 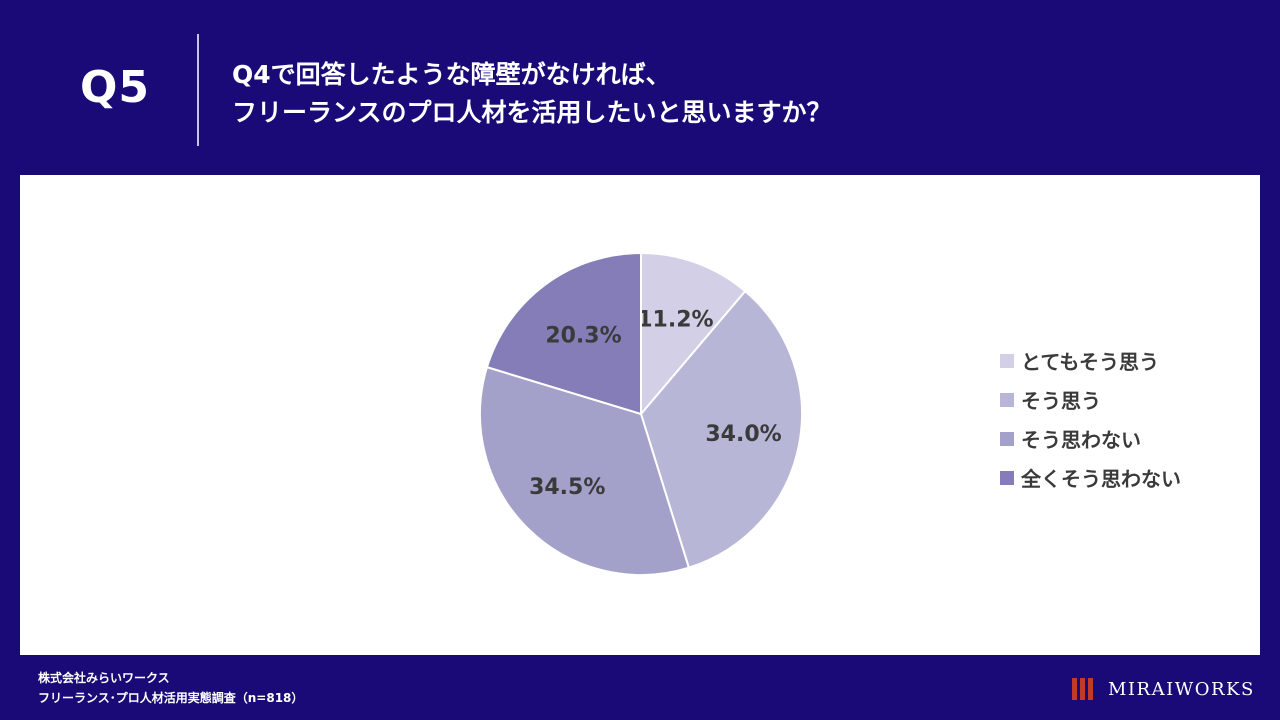 I want to click on pie-slice-agree, so click(x=721, y=429).